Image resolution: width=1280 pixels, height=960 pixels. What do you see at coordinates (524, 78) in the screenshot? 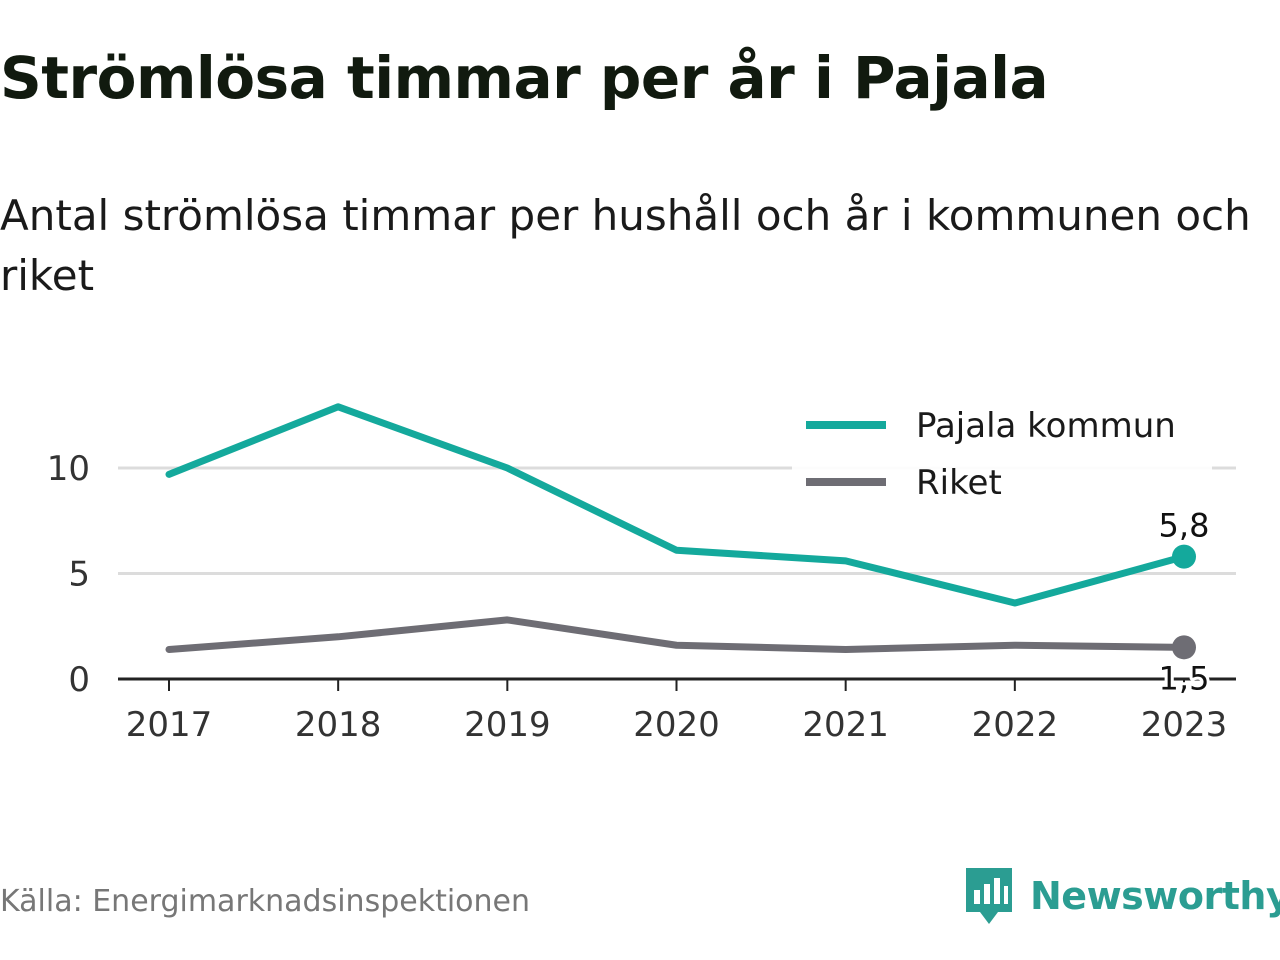
I see `chart-title: Strömlösa timmar per år i Pajala` at bounding box center [524, 78].